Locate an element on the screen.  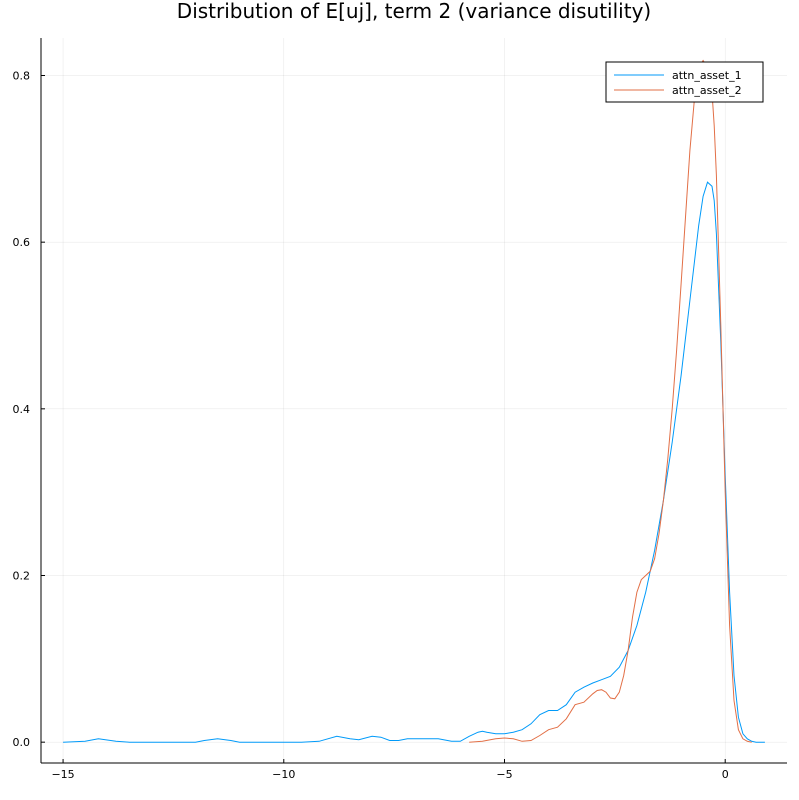
y-tick-label: 0.4 is located at coordinates (22, 409).